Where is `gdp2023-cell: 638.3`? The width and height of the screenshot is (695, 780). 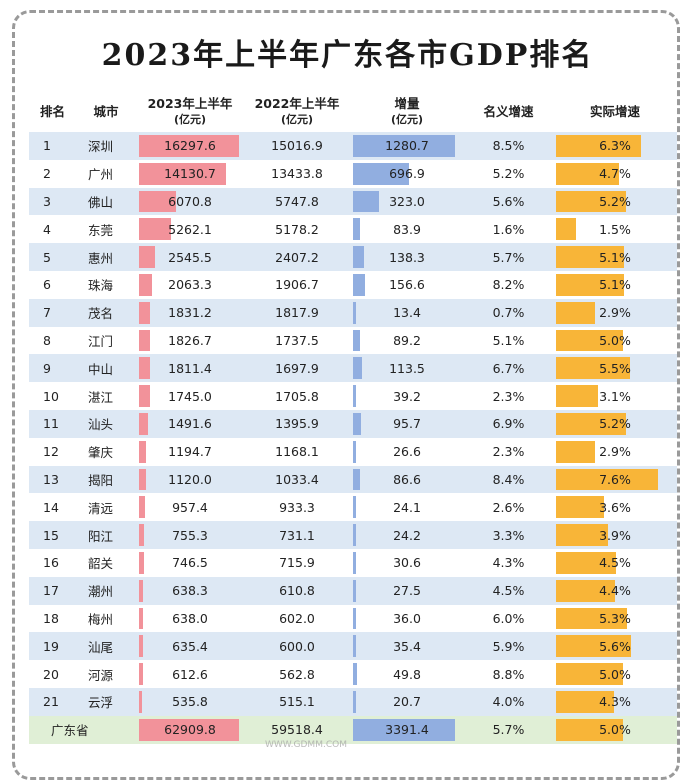
gdp2023-cell: 638.3 is located at coordinates (190, 591).